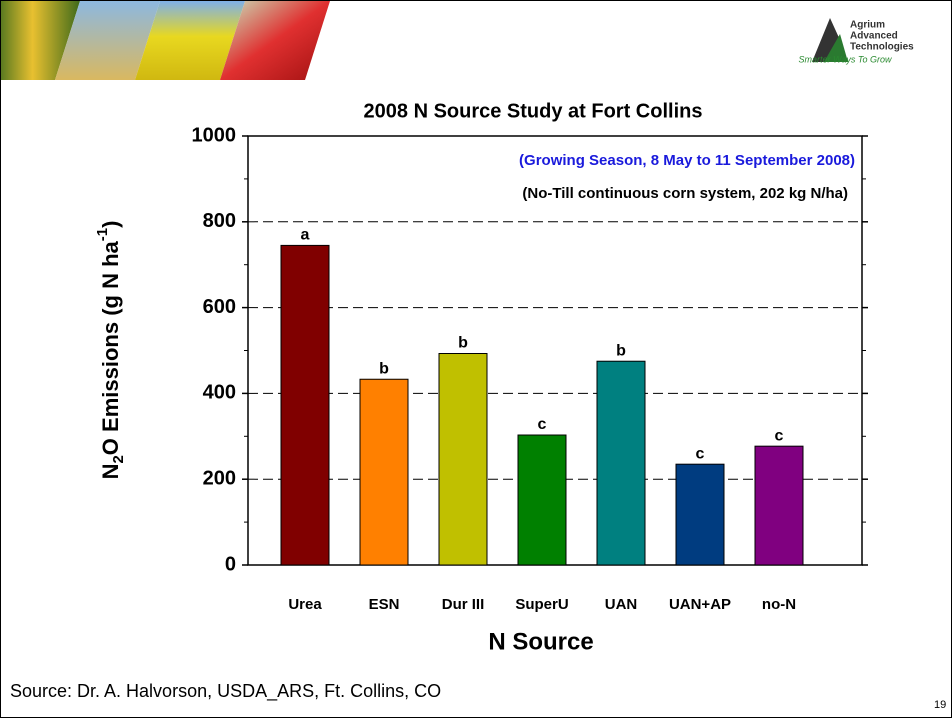 This screenshot has width=952, height=718. Describe the element at coordinates (305, 235) in the screenshot. I see `significance-letter: a` at that location.